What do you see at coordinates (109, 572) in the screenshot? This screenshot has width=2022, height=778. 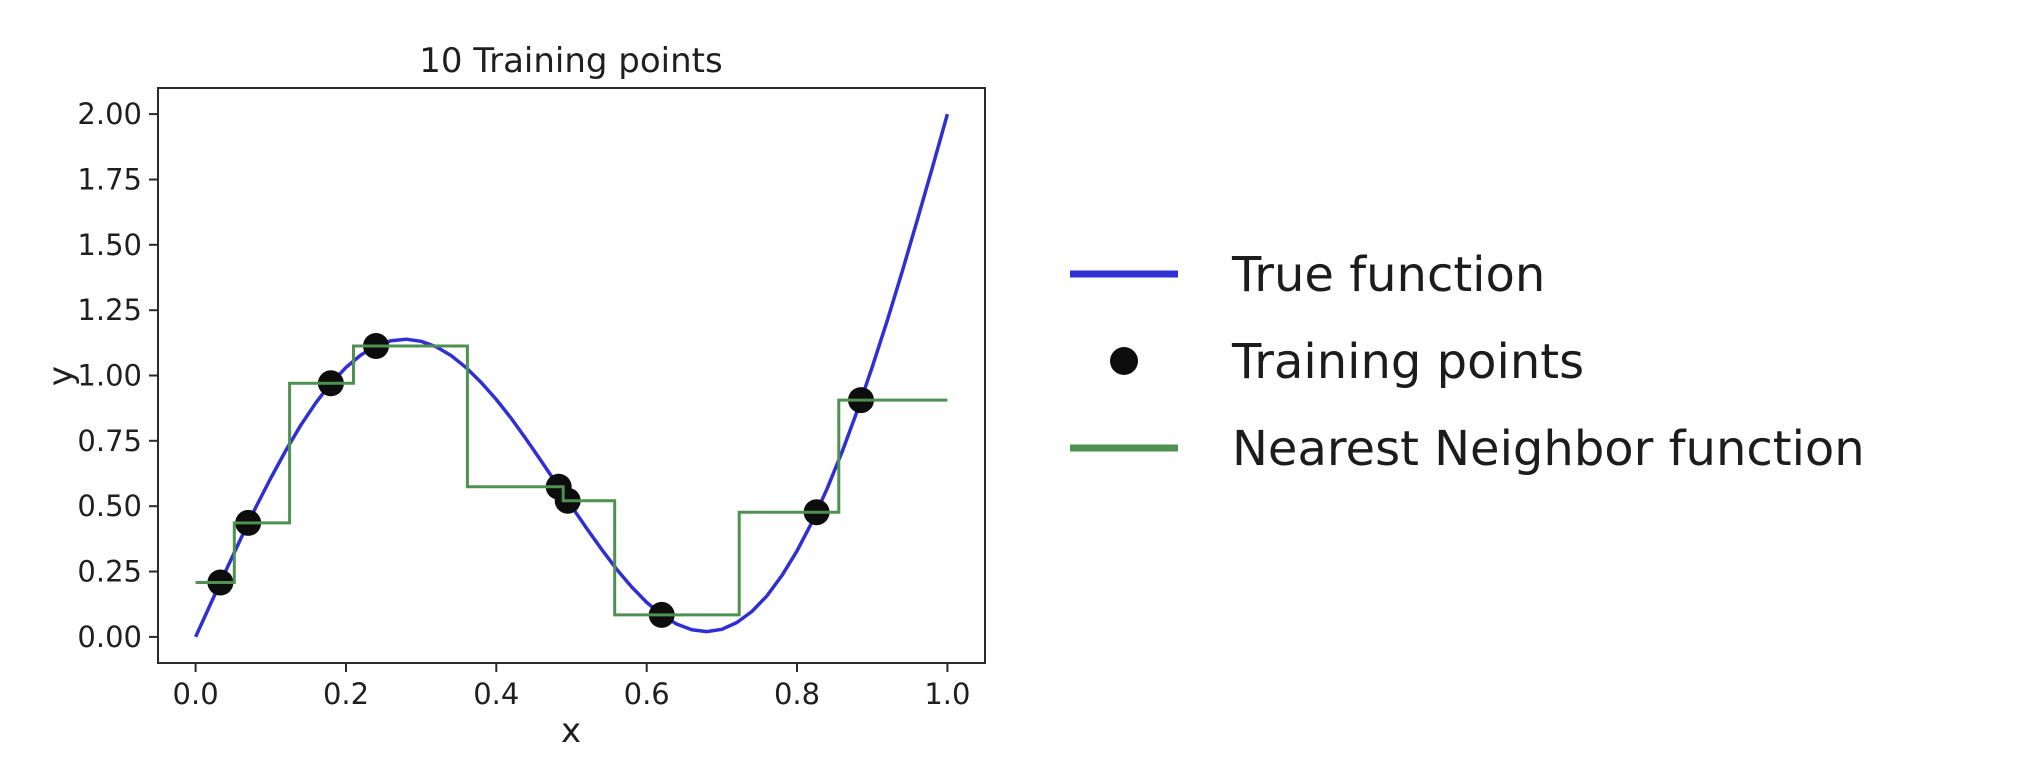 I see `y-tick-label: 0.25` at bounding box center [109, 572].